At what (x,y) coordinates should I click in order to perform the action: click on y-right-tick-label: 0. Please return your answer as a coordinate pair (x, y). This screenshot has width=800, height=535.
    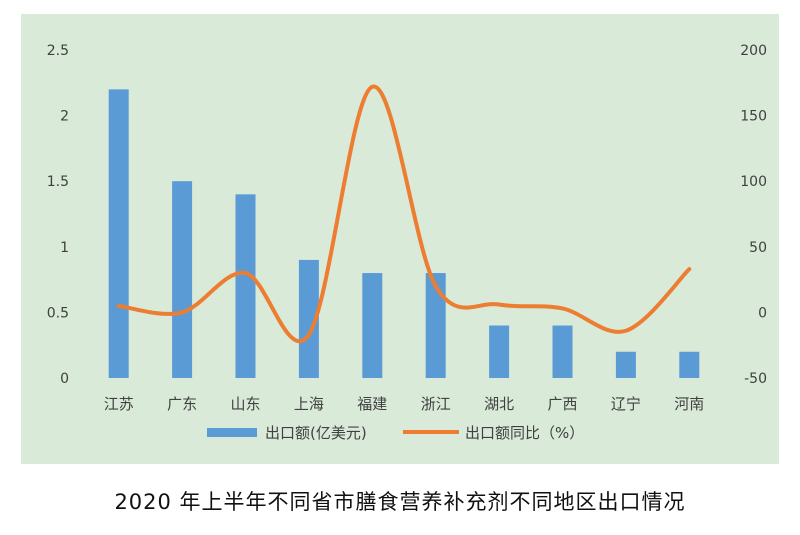
    Looking at the image, I should click on (762, 313).